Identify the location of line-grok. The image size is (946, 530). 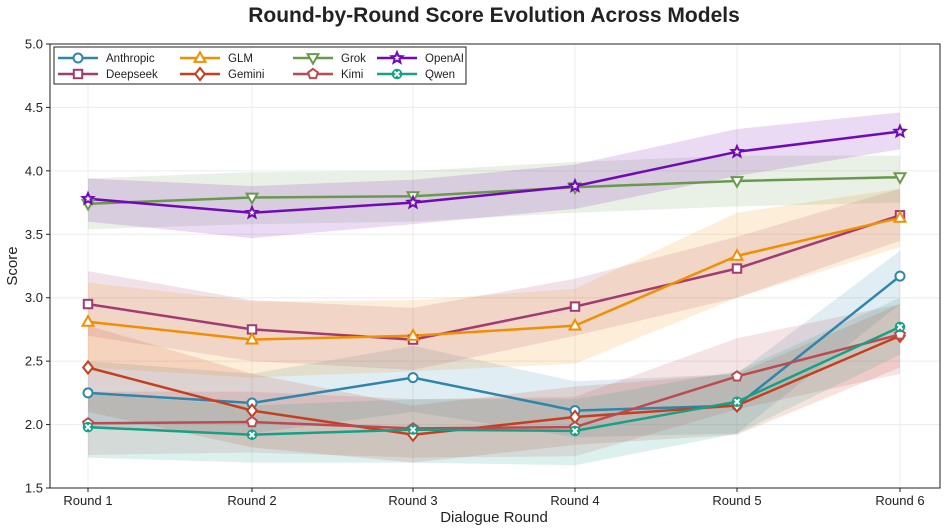
(494, 190).